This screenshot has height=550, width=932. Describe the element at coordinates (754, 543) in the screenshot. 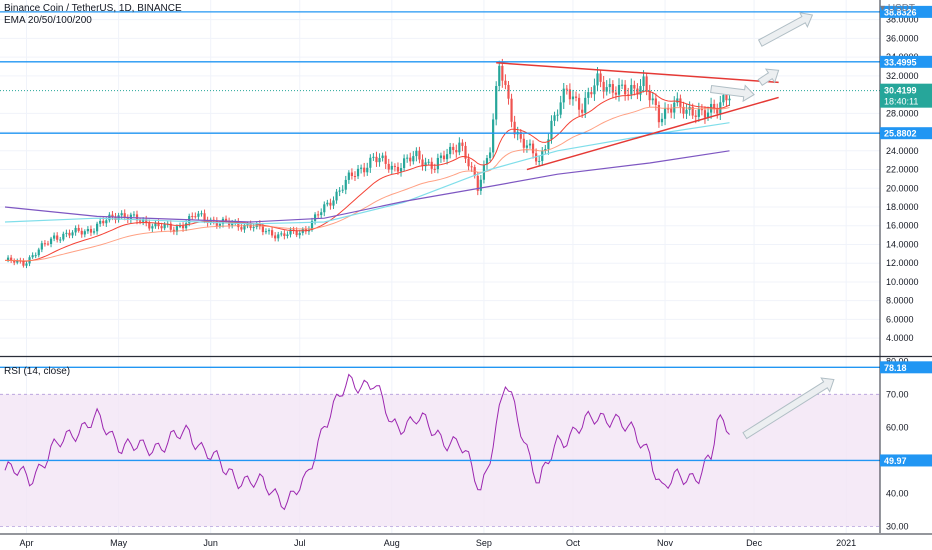

I see `x-tick-label: Dec` at that location.